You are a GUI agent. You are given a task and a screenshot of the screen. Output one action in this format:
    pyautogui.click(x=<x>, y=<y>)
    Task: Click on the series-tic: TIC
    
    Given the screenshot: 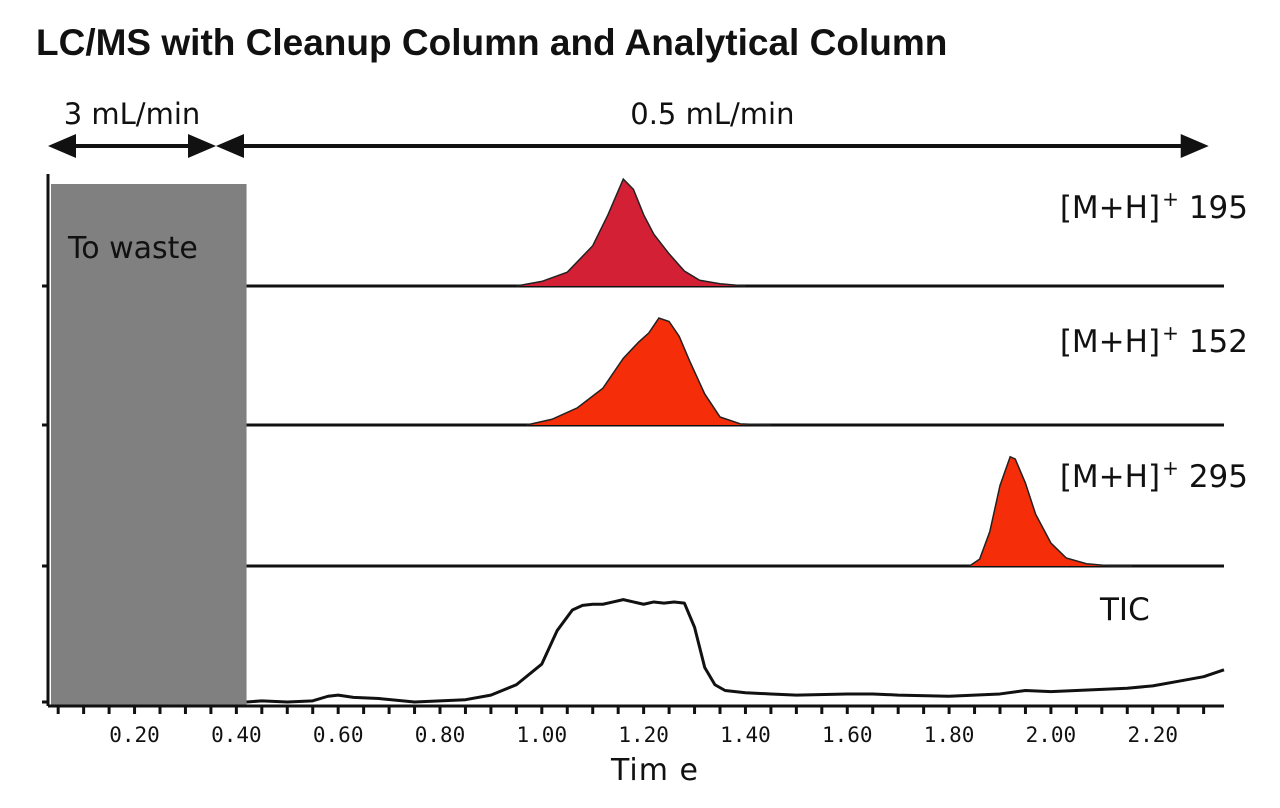 What is the action you would take?
    pyautogui.click(x=633, y=648)
    